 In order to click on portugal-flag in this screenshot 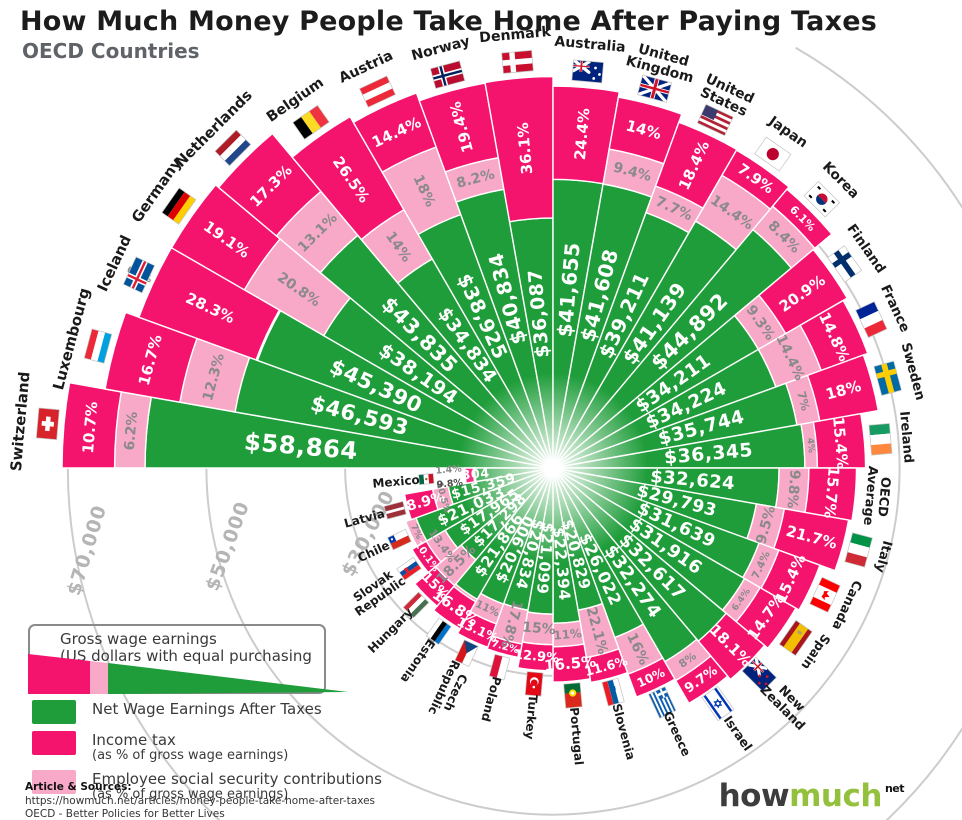, I will do `click(573, 695)`.